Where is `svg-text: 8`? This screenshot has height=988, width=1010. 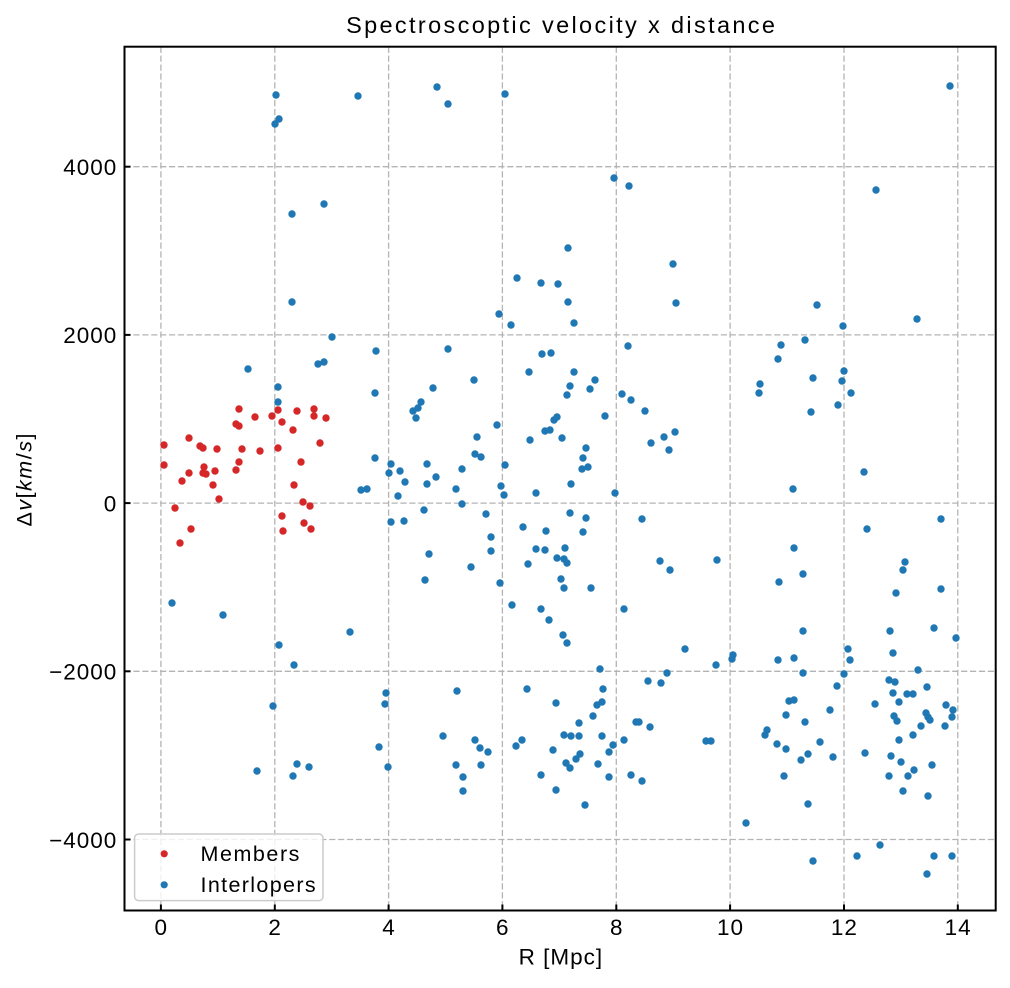 svg-text: 8 is located at coordinates (617, 927).